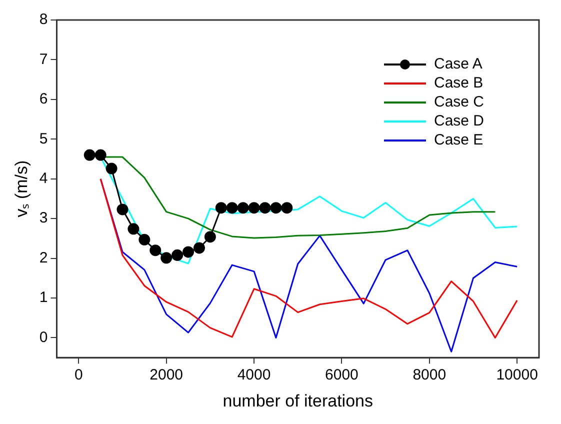 The height and width of the screenshot is (424, 561). I want to click on x-tick-label: 2000, so click(167, 375).